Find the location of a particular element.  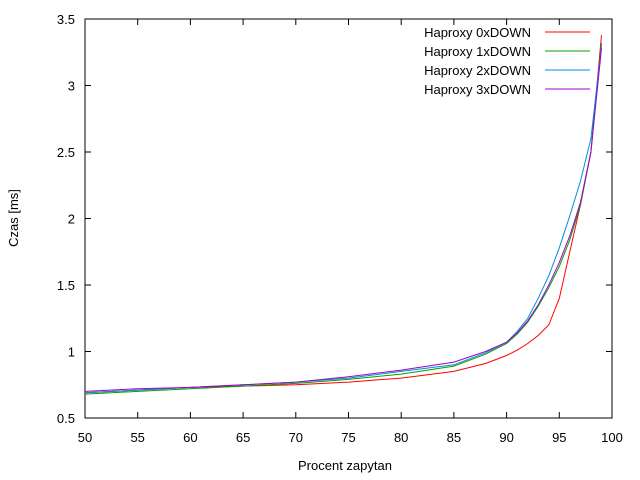

y-tick-label: 2.5 is located at coordinates (66, 152).